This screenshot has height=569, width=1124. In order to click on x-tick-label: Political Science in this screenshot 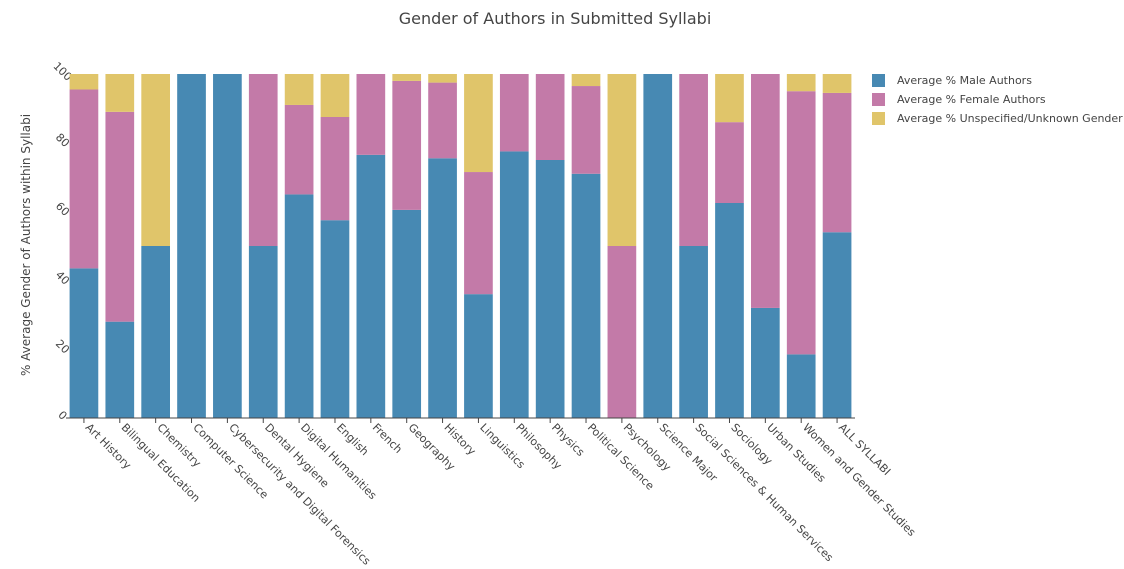, I will do `click(621, 457)`.